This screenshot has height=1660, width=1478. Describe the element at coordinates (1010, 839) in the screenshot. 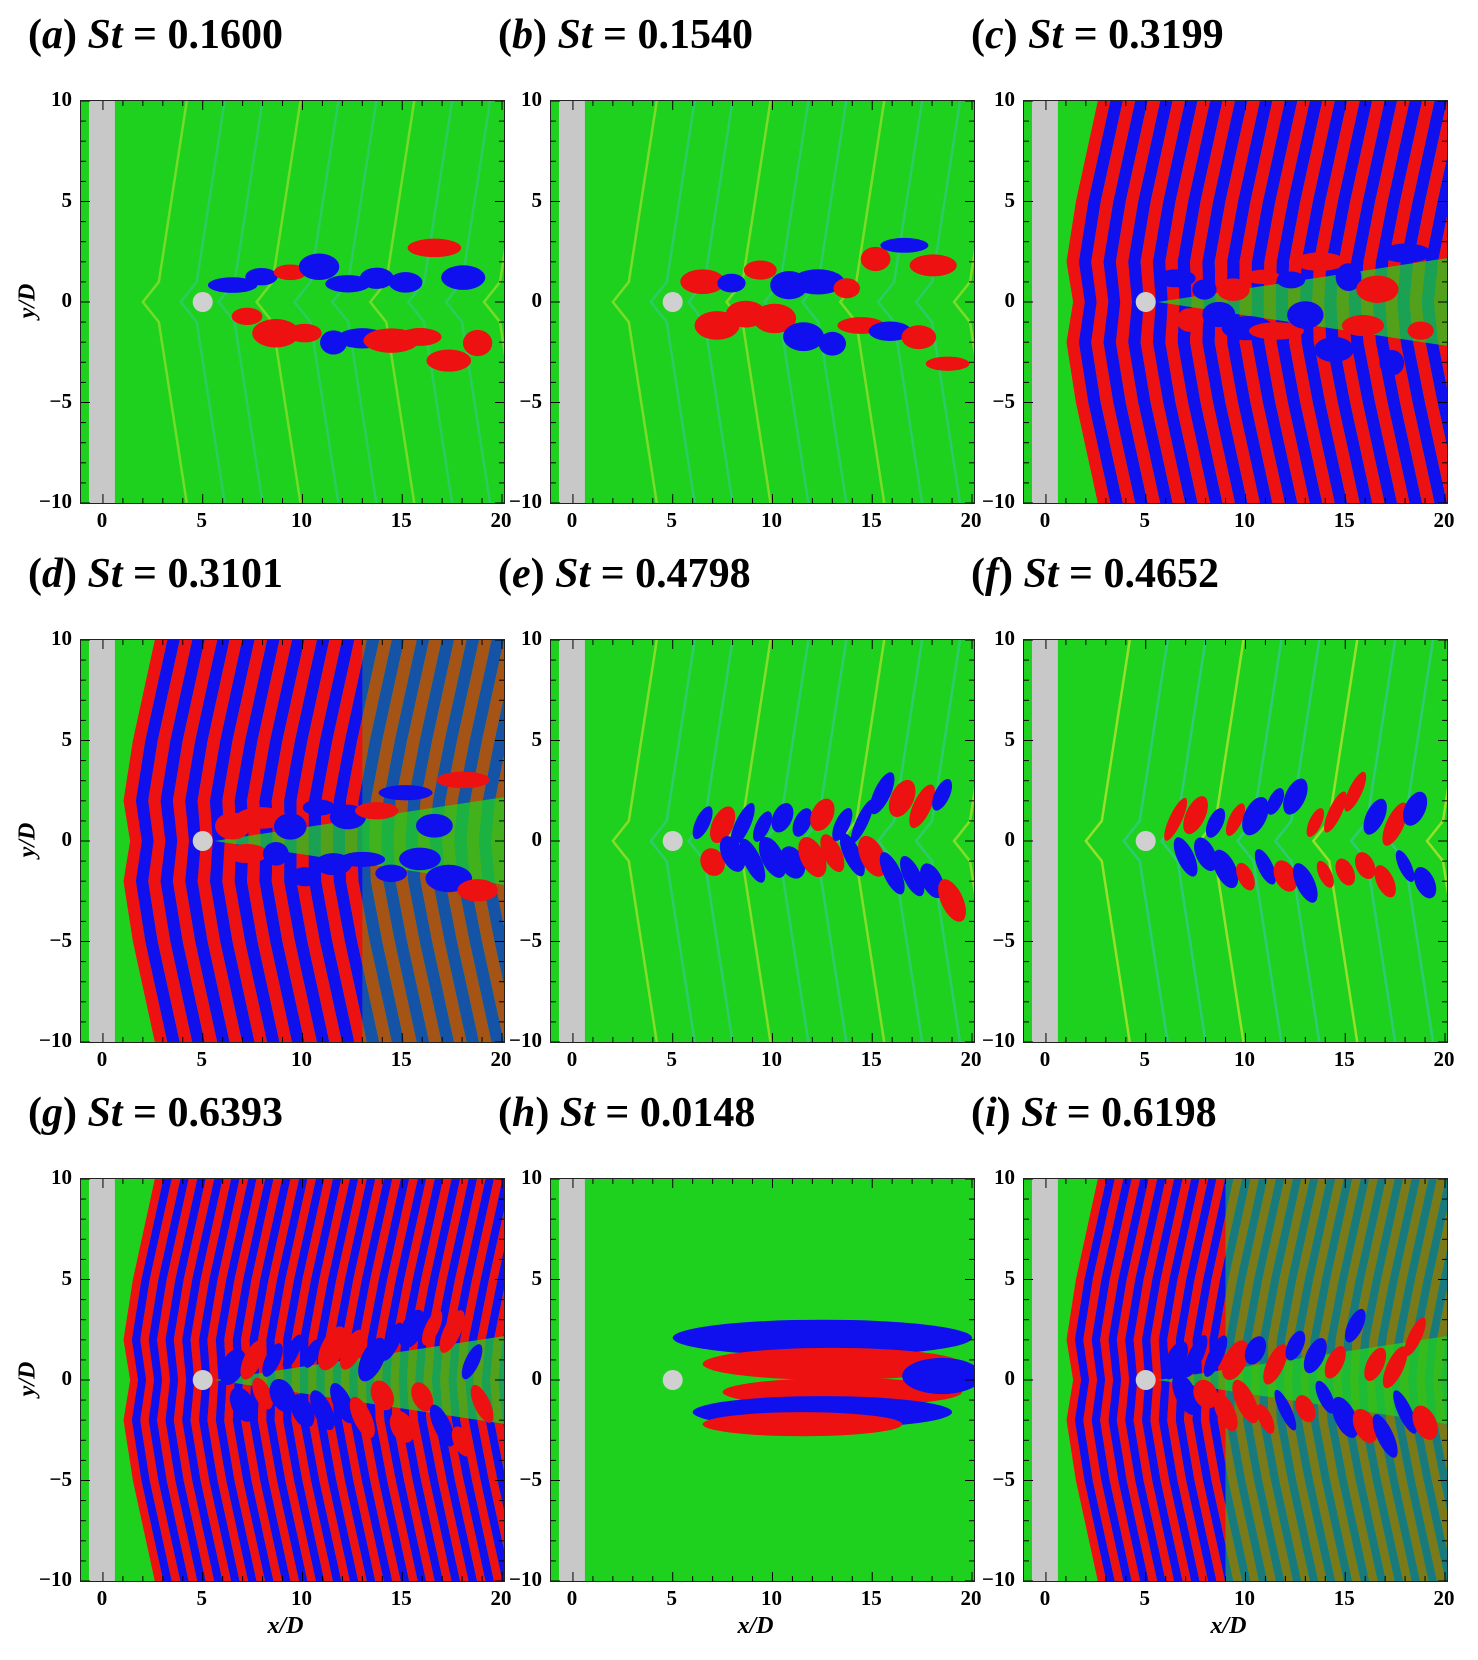

I see `y-tick-label: 0` at that location.